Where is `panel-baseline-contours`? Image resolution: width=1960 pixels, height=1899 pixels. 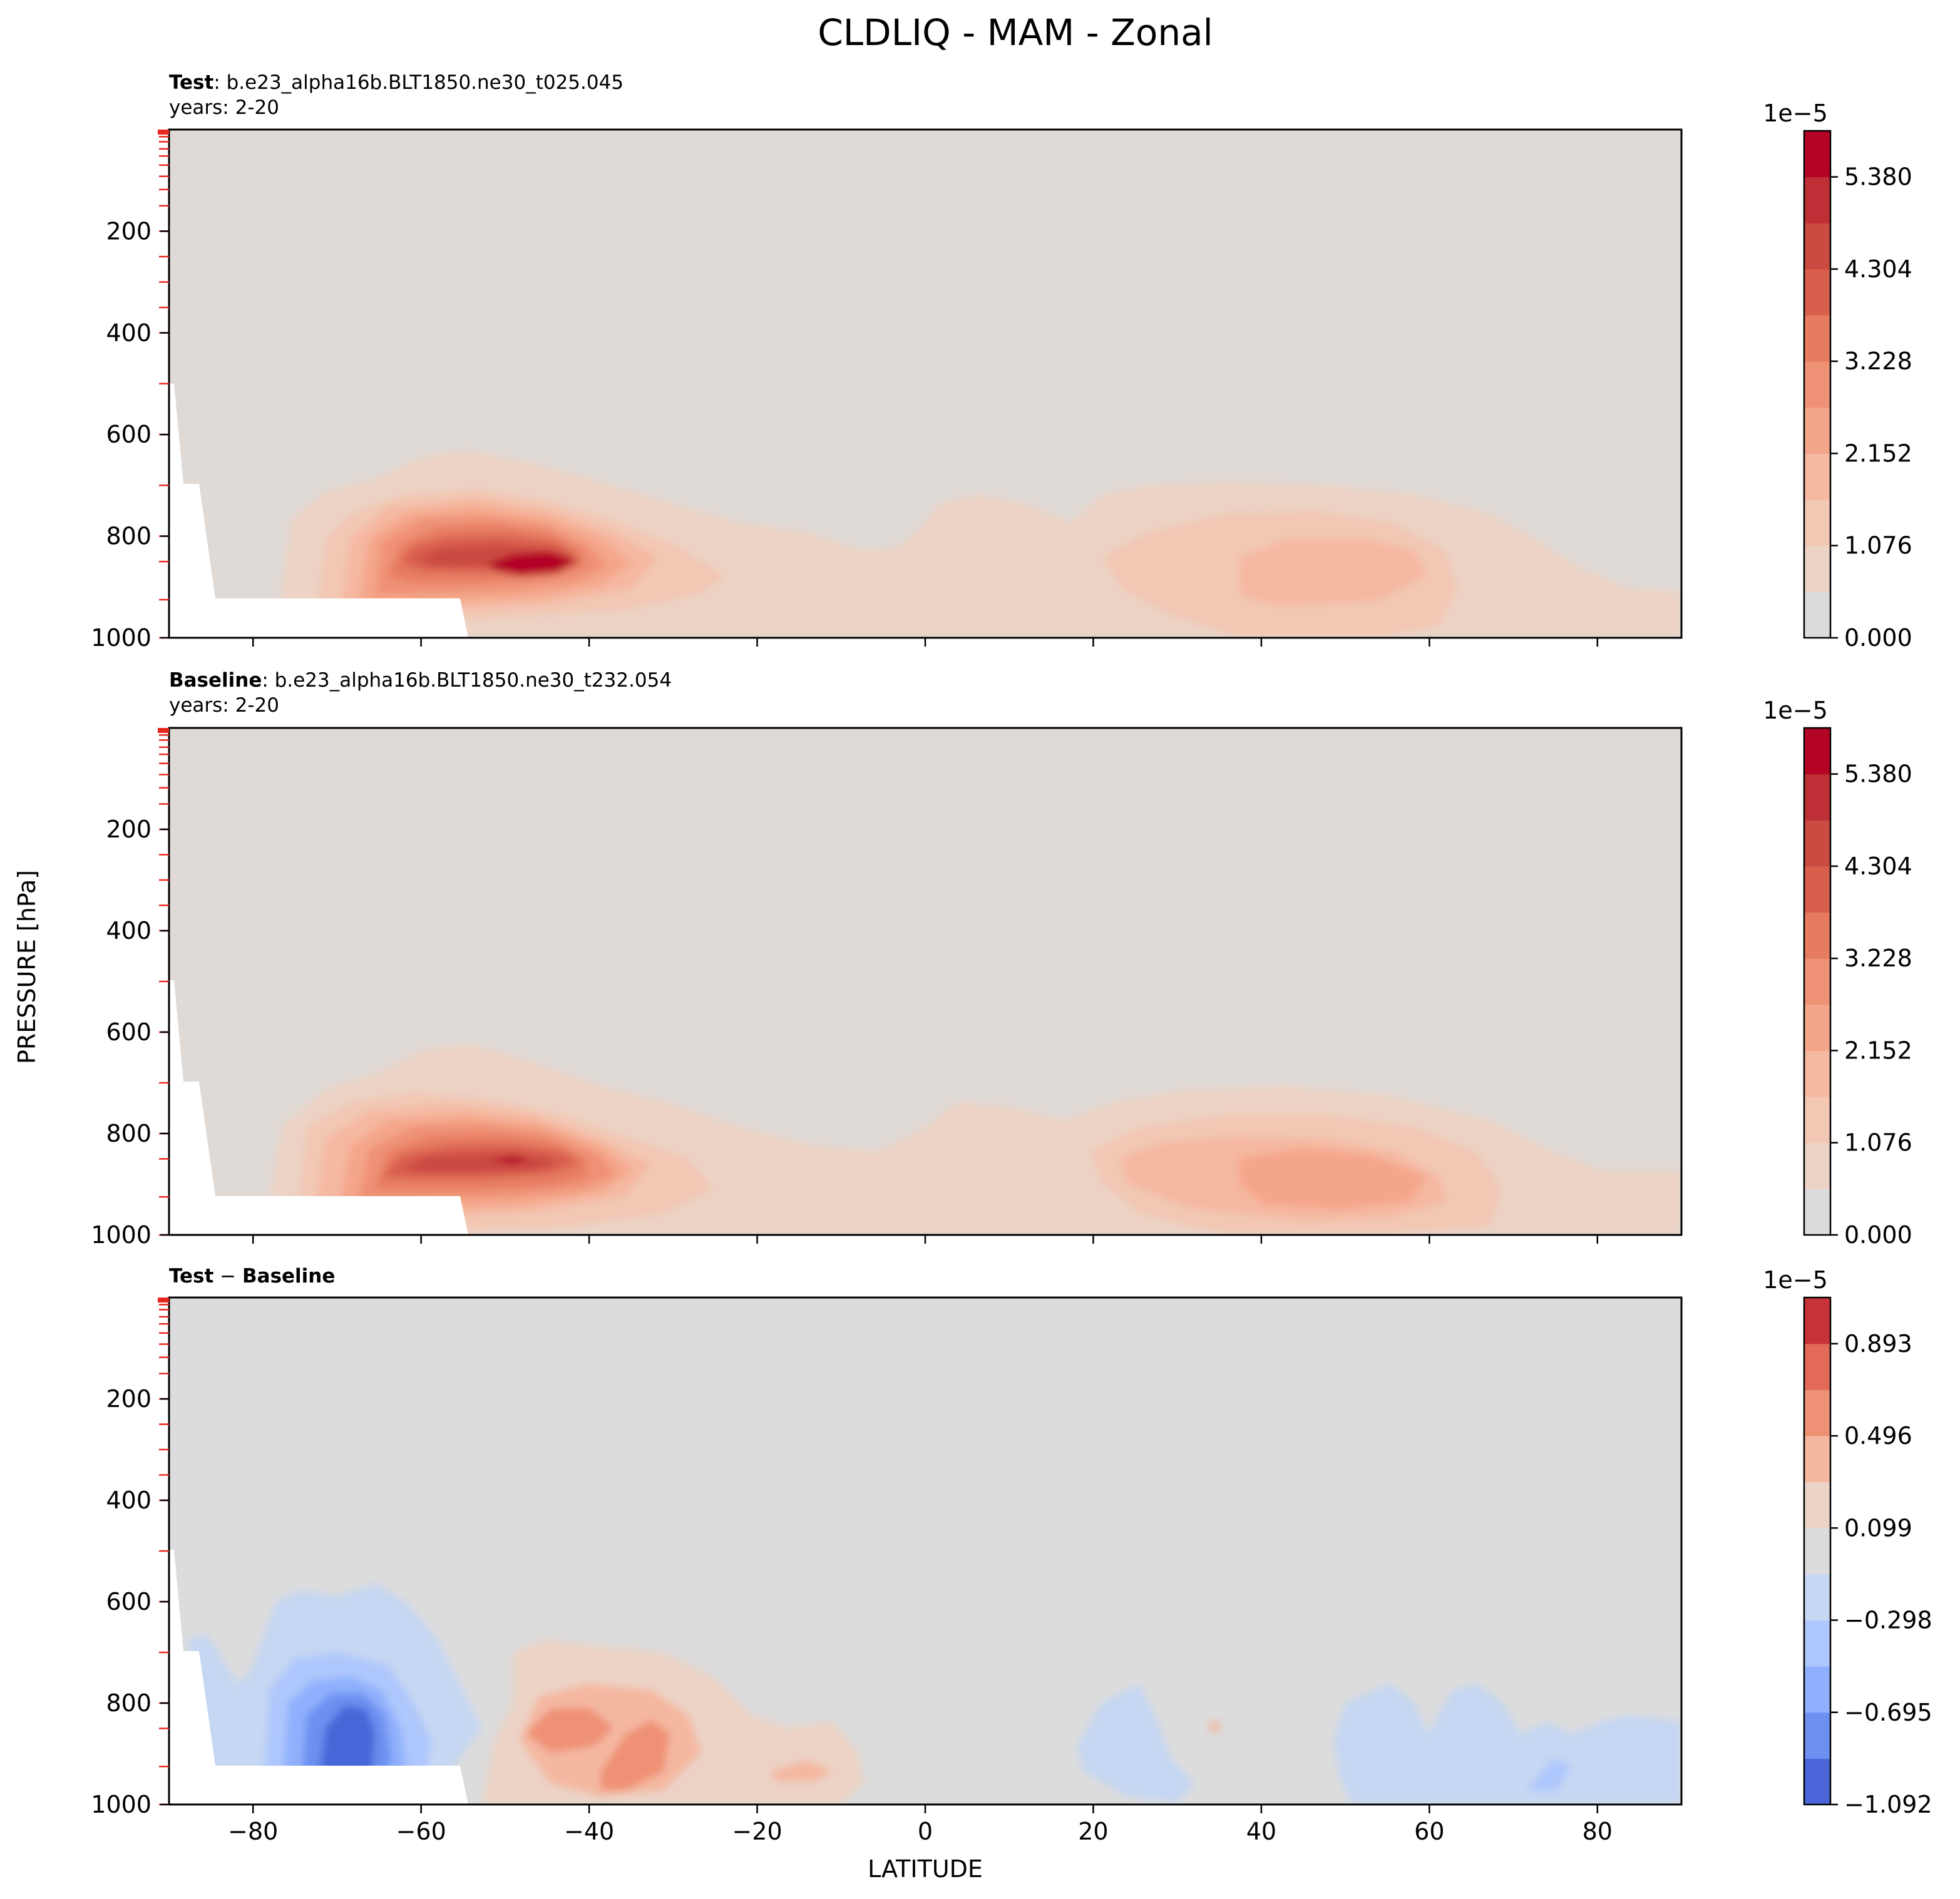
panel-baseline-contours is located at coordinates (972, 1140).